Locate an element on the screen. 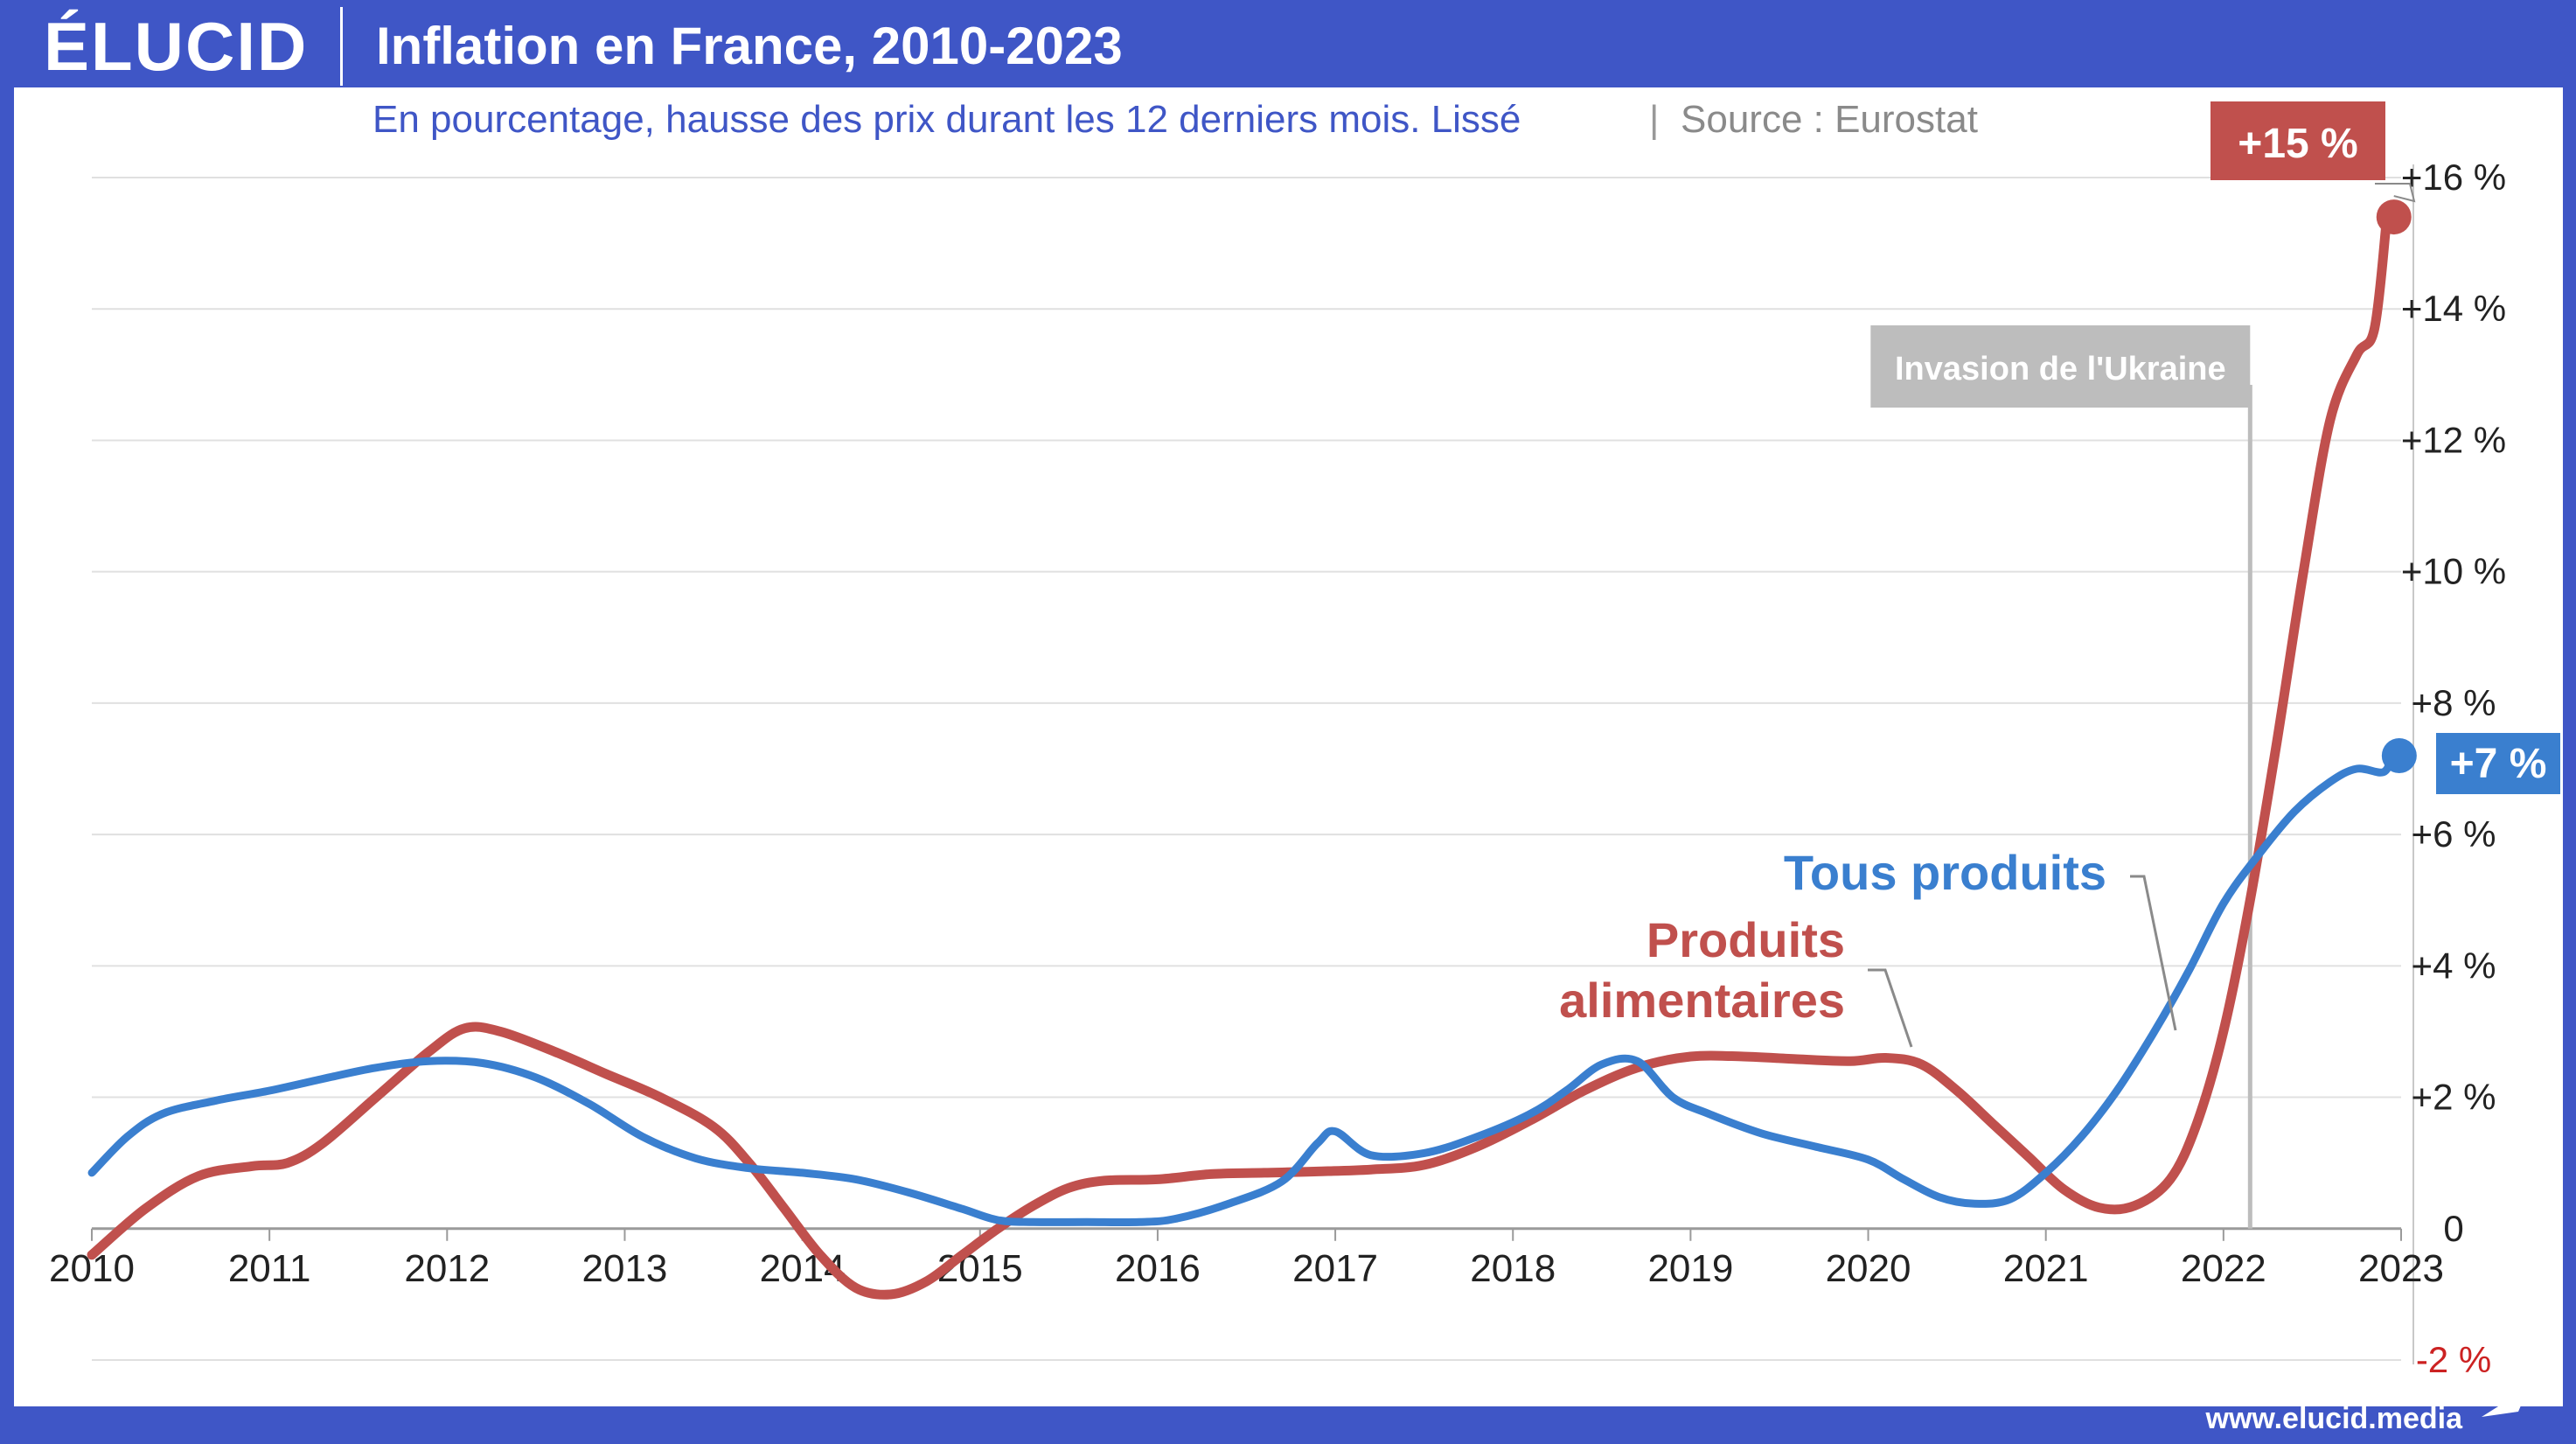  y-tick-label: +6 % is located at coordinates (2454, 834).